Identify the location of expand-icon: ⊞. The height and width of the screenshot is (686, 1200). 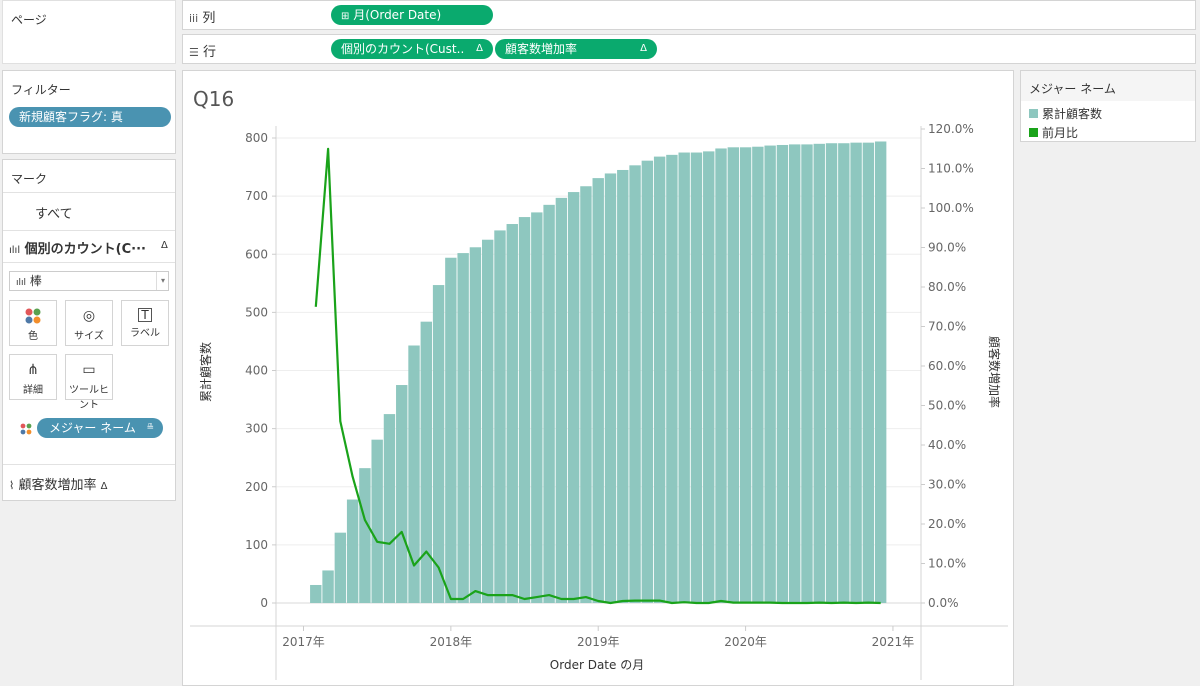
(345, 16).